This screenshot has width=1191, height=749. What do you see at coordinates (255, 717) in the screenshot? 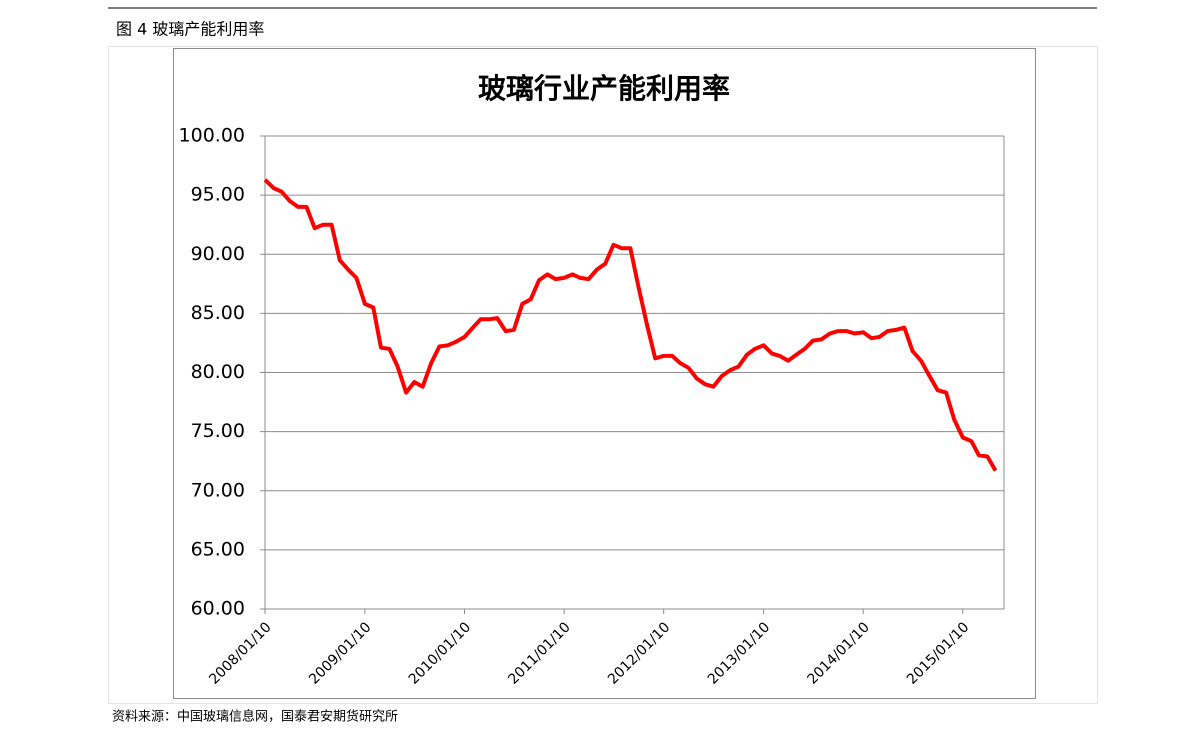
I see `source-note: 资料来源：中国玻璃信息网，国泰君安期货研究所` at bounding box center [255, 717].